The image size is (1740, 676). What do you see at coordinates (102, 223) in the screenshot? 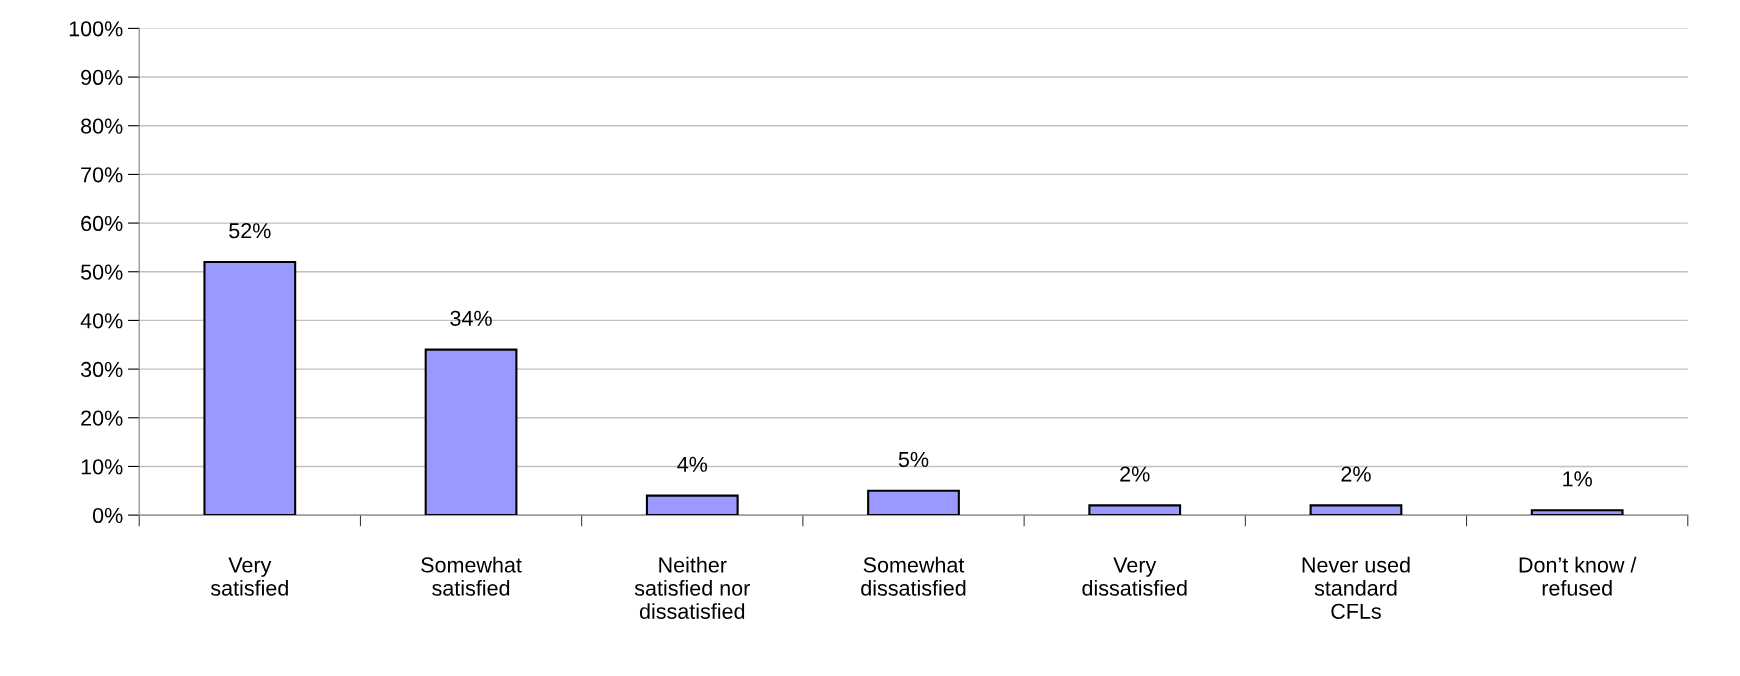
I see `y-tick-label: 60%` at bounding box center [102, 223].